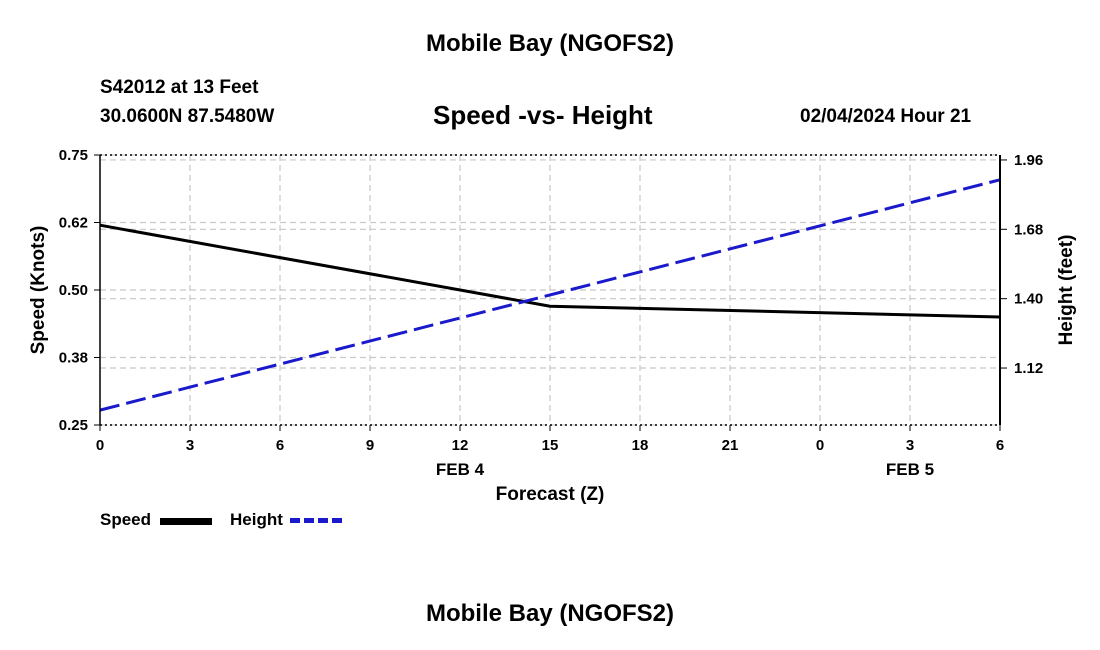  I want to click on y2-tick-label: 1.12, so click(1028, 368).